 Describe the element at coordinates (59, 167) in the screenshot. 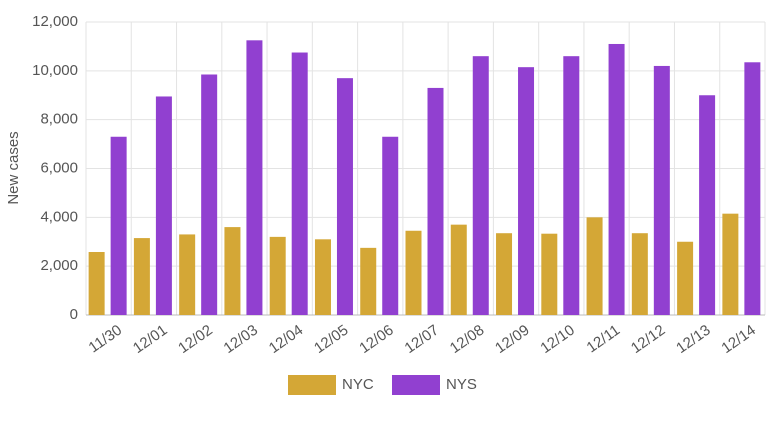

I see `y-tick-label: 6,000` at that location.